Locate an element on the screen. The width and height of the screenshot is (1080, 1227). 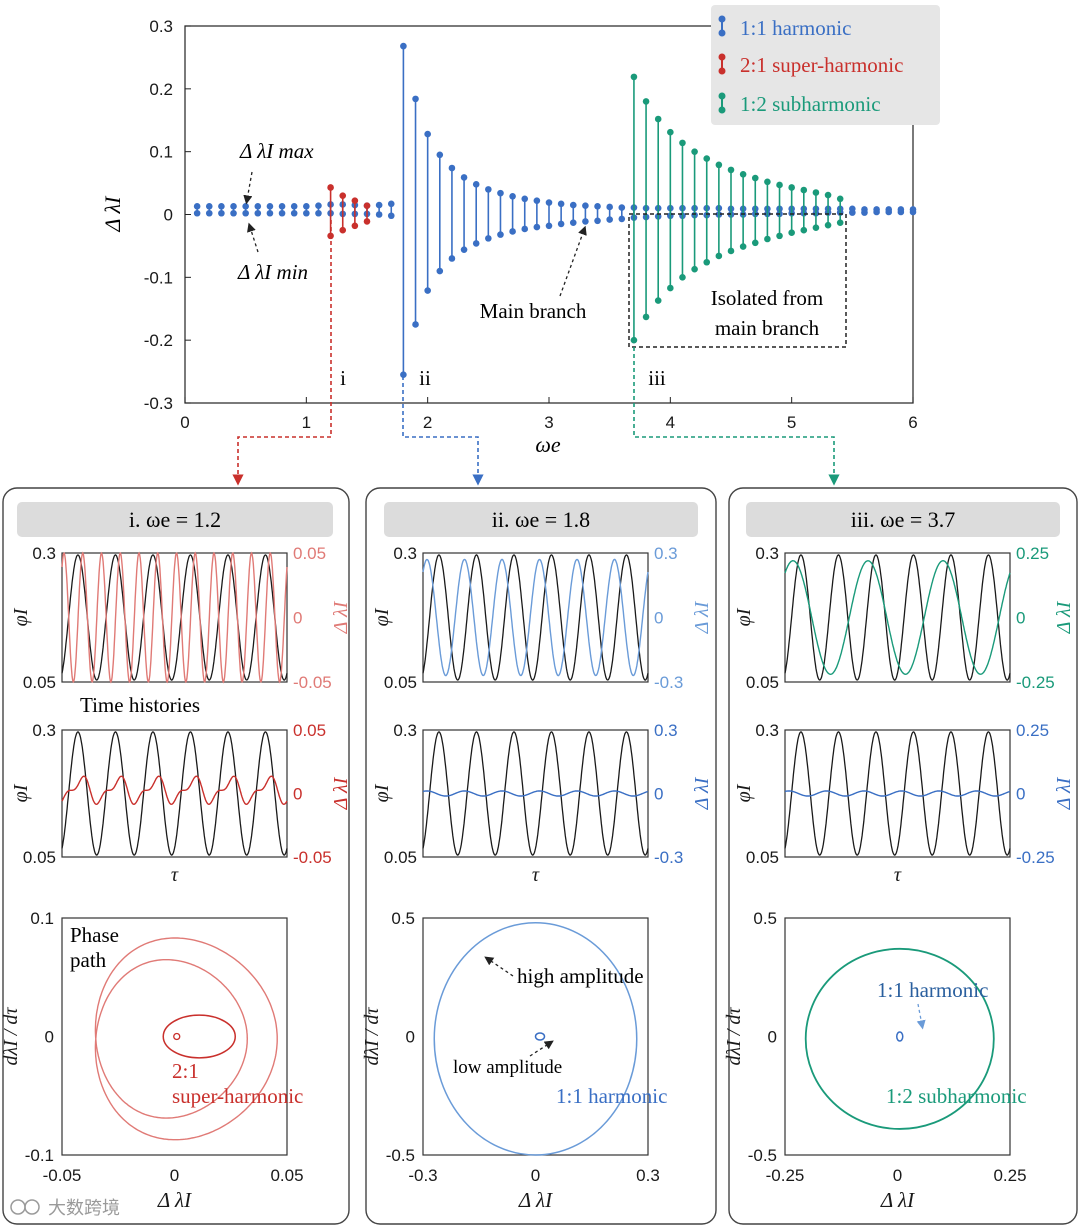
connector-iii is located at coordinates (736, 416).